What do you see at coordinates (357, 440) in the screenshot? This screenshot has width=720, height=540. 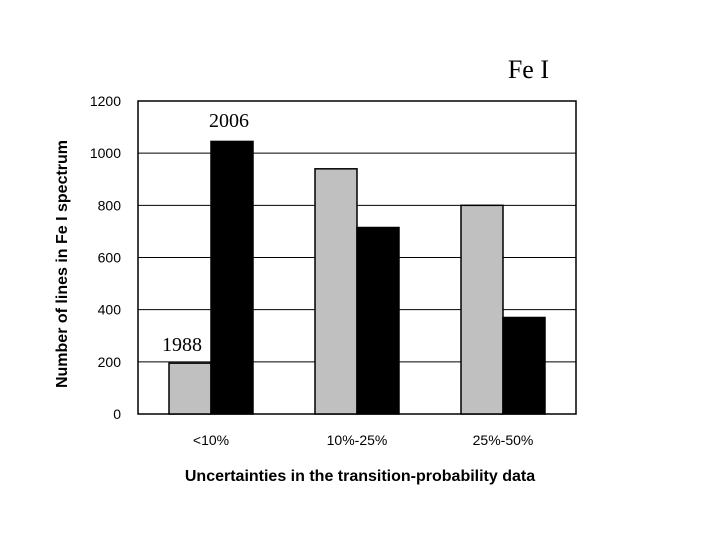 I see `x-tick-label: 10%-25%` at bounding box center [357, 440].